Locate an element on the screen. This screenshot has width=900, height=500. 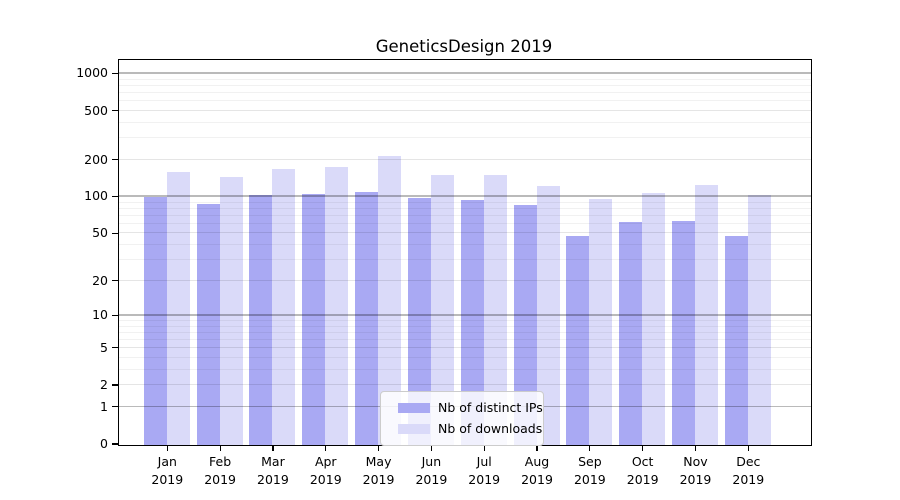
chart-title: GeneticsDesign 2019 is located at coordinates (464, 46).